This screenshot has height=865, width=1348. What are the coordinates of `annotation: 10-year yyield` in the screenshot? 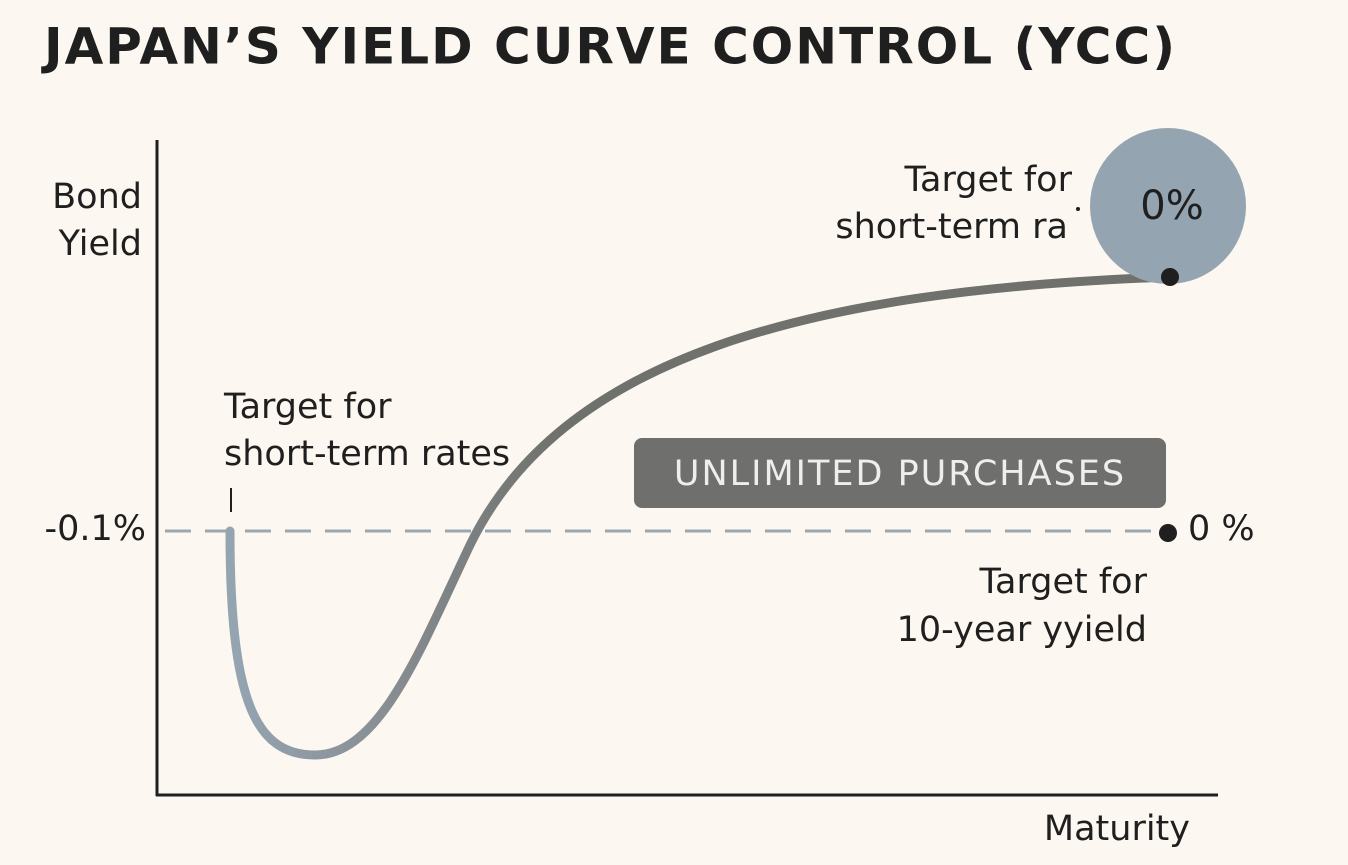 It's located at (1022, 630).